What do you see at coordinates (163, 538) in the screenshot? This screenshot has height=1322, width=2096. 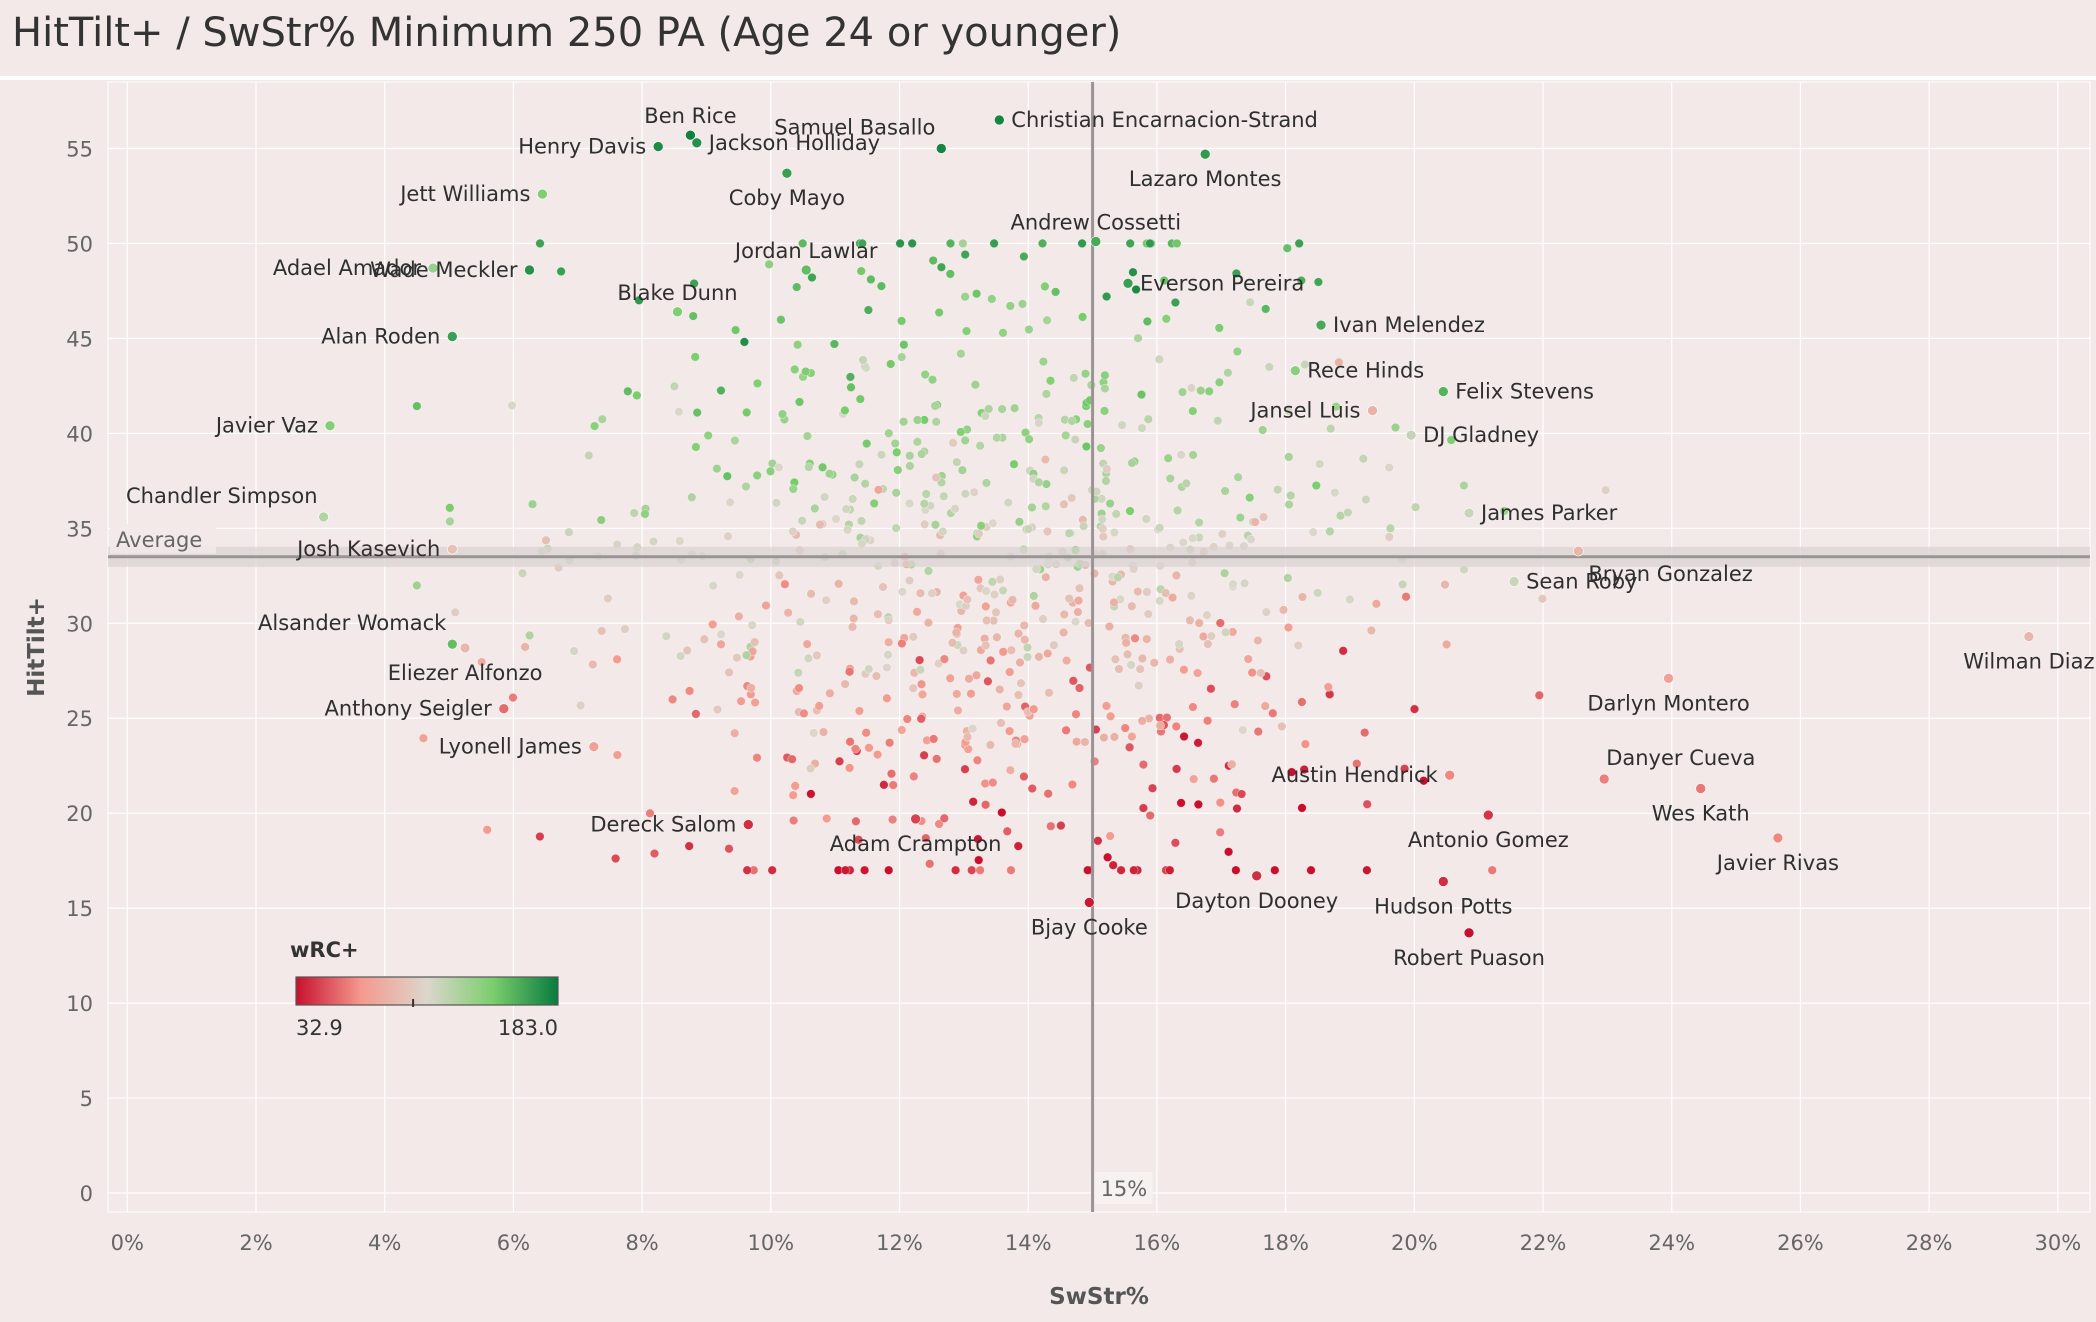 I see `average-label-box` at bounding box center [163, 538].